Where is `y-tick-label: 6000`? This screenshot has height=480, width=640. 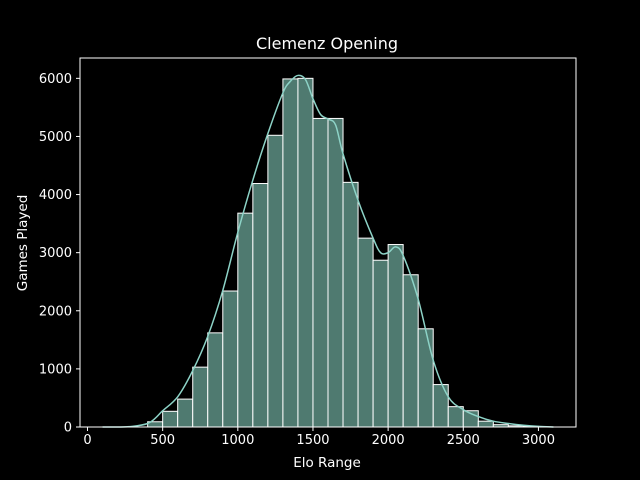 y-tick-label: 6000 is located at coordinates (55, 79).